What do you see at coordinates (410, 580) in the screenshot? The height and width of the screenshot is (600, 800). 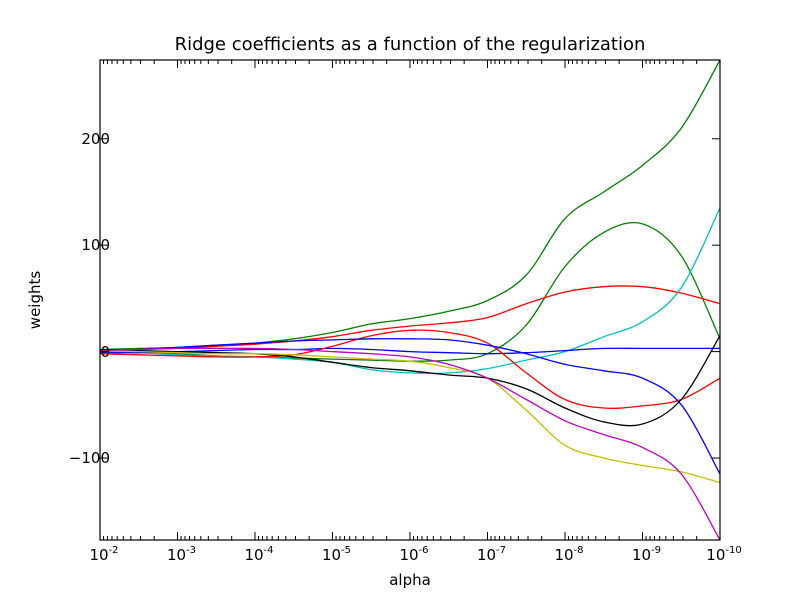 I see `x-axis-label: alpha` at bounding box center [410, 580].